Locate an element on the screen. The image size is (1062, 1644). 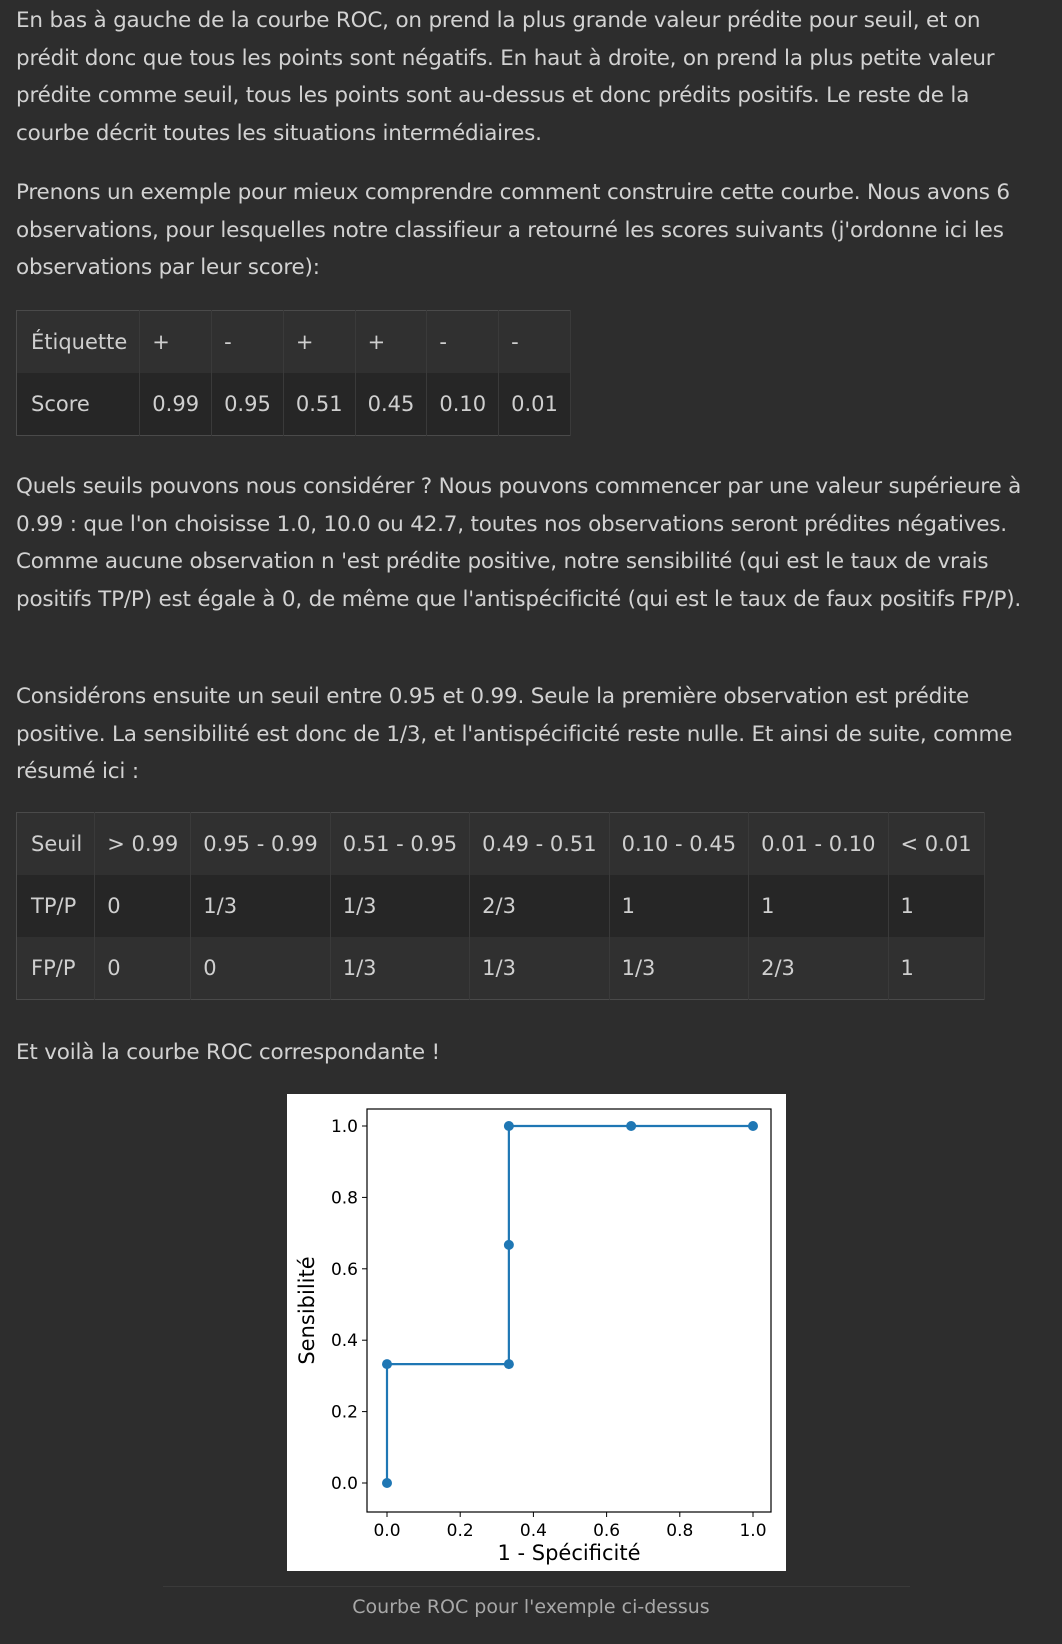
row-header-seuil: Seuil is located at coordinates (56, 843).